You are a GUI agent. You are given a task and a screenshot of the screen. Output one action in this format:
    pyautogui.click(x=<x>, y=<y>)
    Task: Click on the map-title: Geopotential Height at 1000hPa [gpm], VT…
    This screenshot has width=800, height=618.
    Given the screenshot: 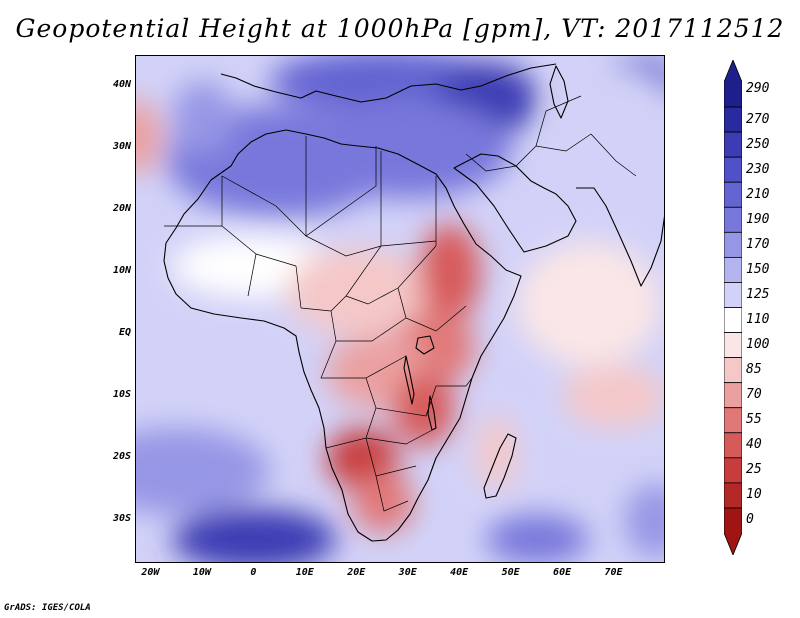 What is the action you would take?
    pyautogui.click(x=400, y=28)
    